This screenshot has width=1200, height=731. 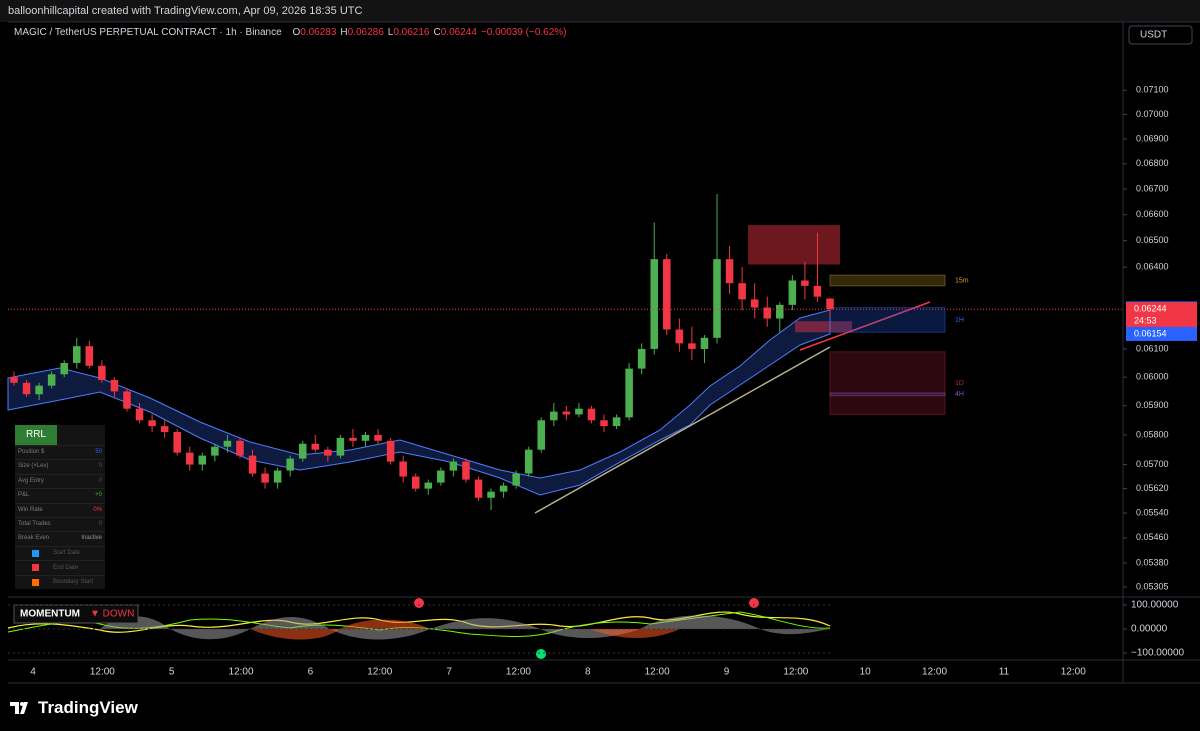 What do you see at coordinates (73, 582) in the screenshot?
I see `rrl-swatch-label: Boundary Start` at bounding box center [73, 582].